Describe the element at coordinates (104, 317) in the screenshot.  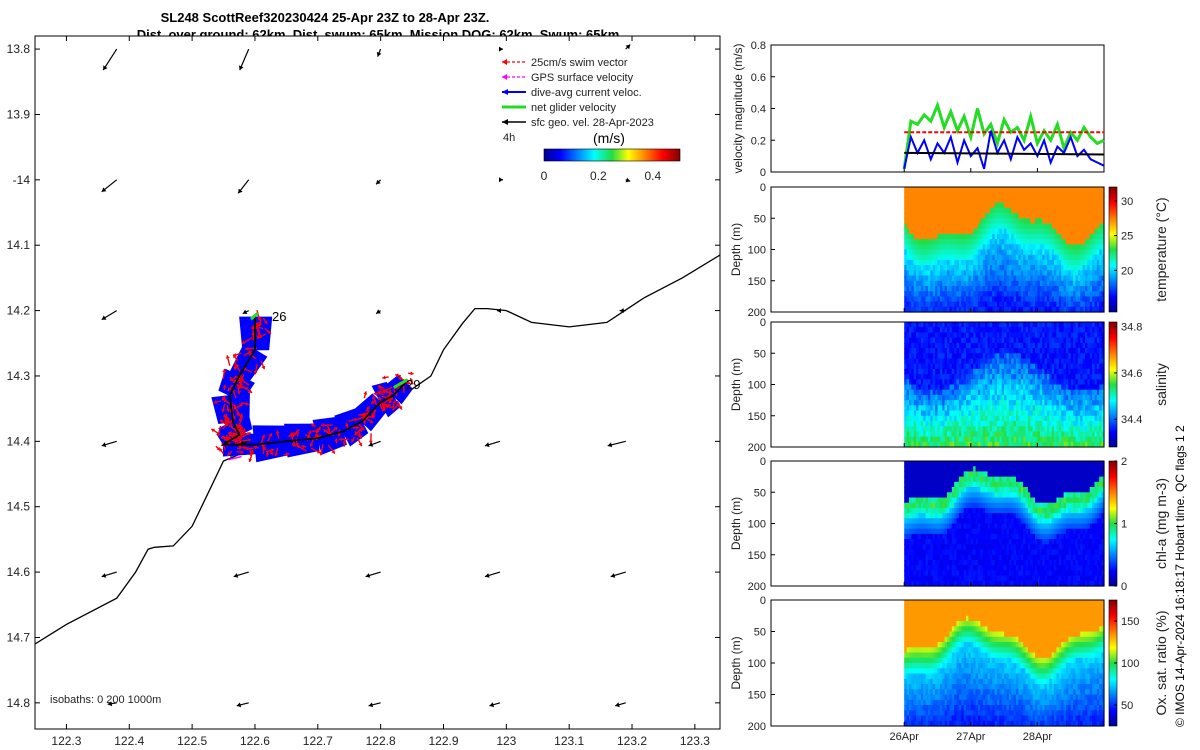
I see `geo-vector-head` at that location.